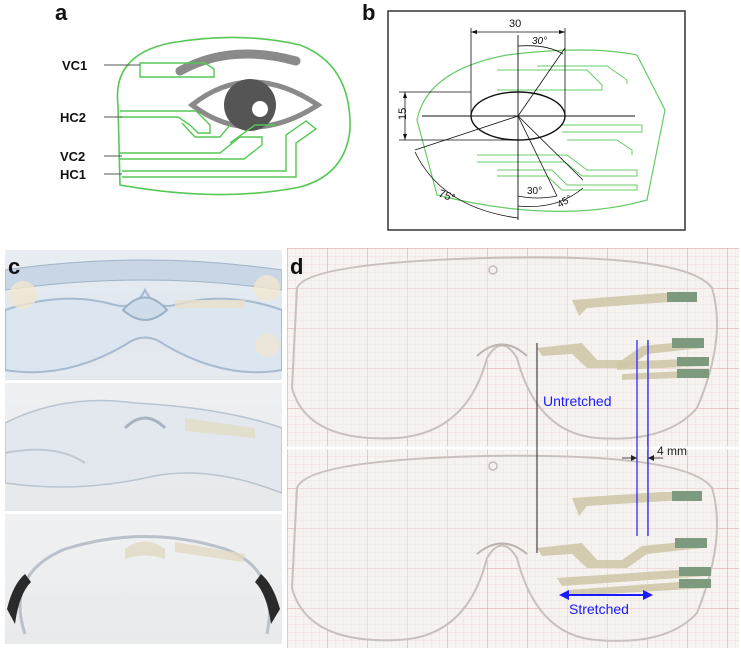 This screenshot has height=650, width=741. Describe the element at coordinates (206, 130) in the screenshot. I see `trace-hc2-pad` at that location.